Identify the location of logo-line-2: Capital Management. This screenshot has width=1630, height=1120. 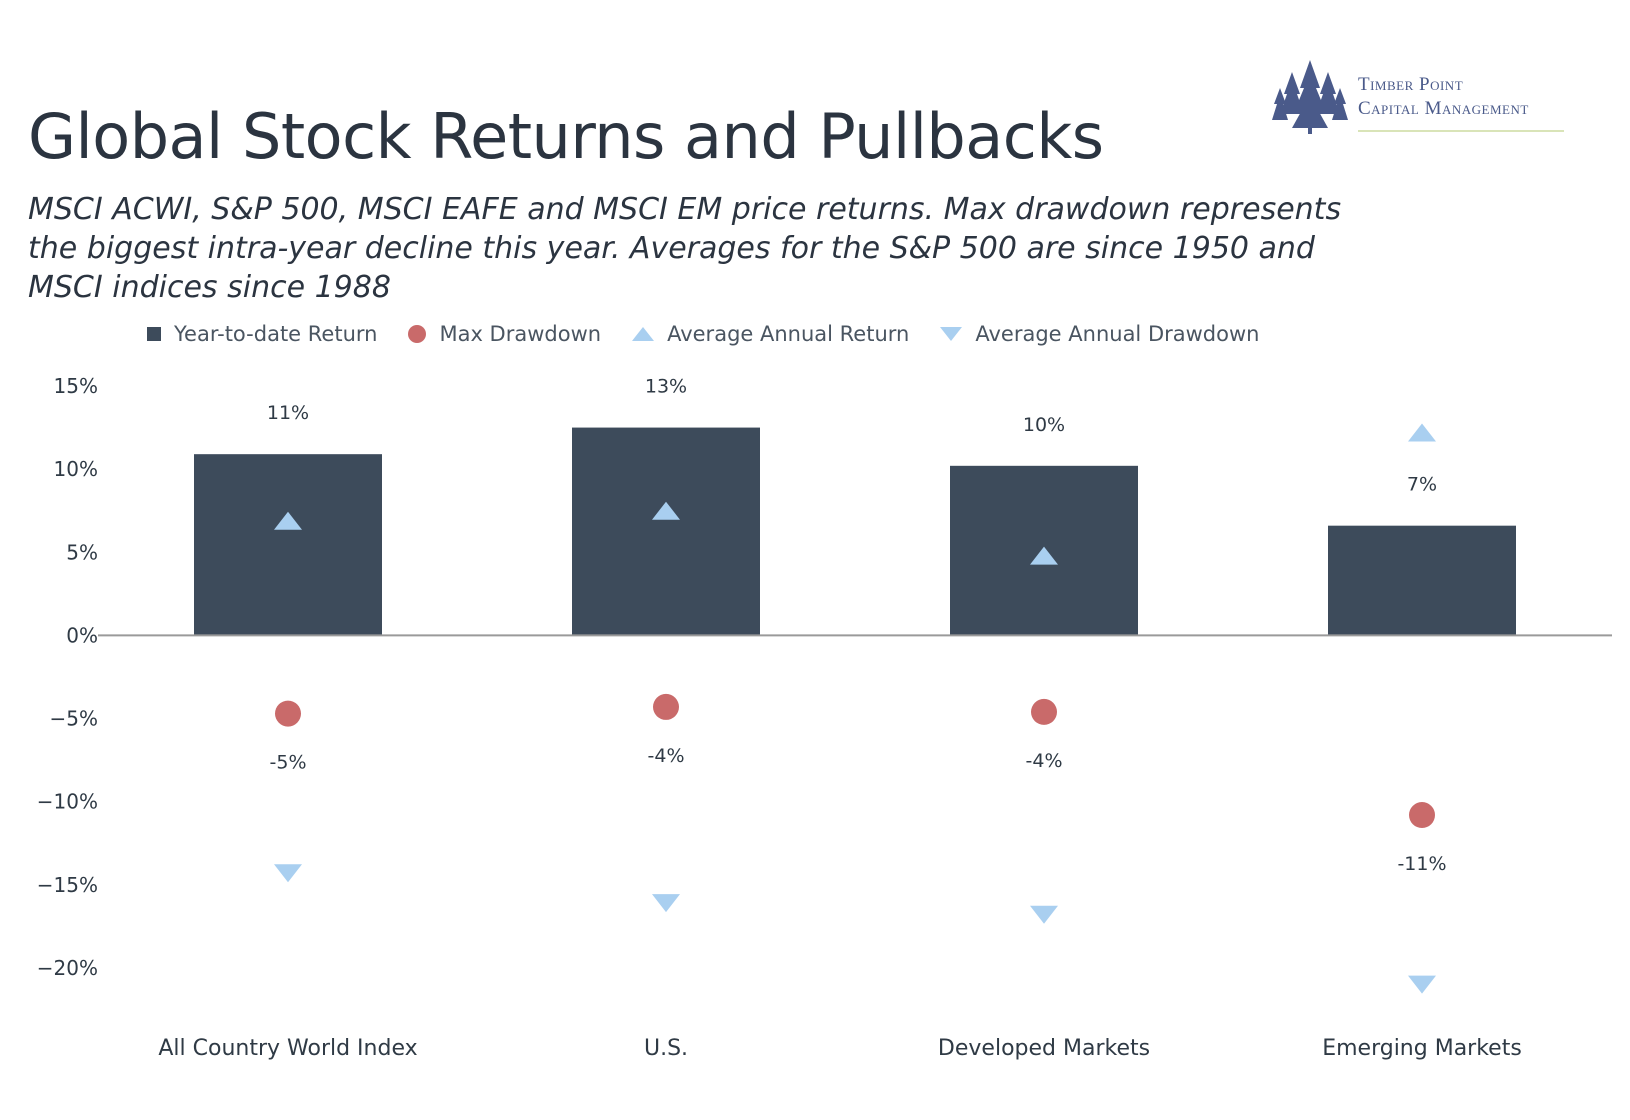
(1443, 108).